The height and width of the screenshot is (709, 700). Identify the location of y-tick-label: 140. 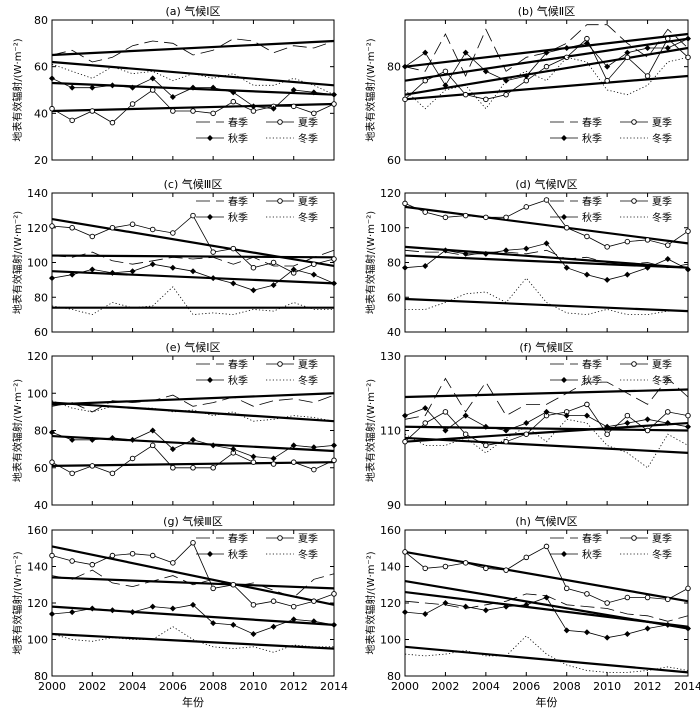
(37, 567).